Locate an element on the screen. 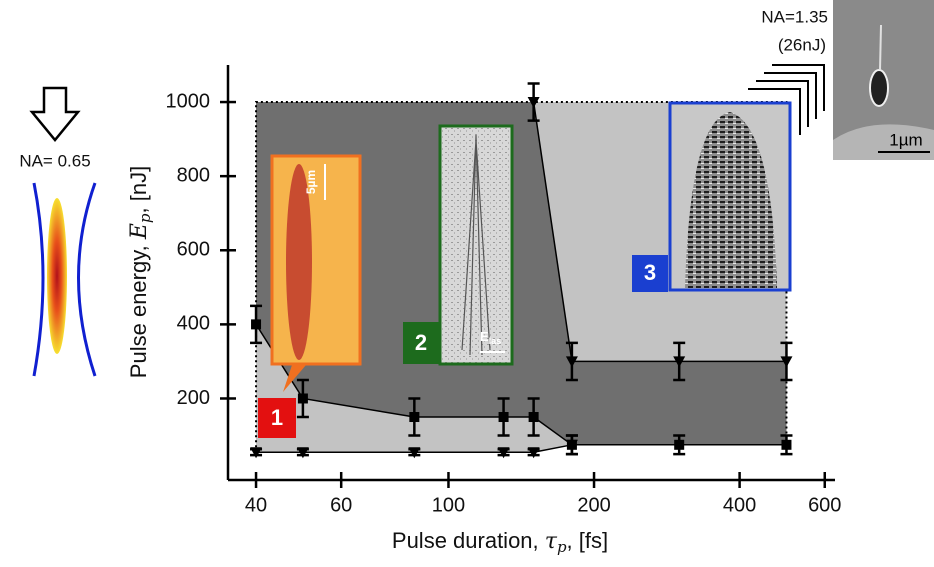 Image resolution: width=934 pixels, height=567 pixels. inset-1: 5µm 1 is located at coordinates (310, 296).